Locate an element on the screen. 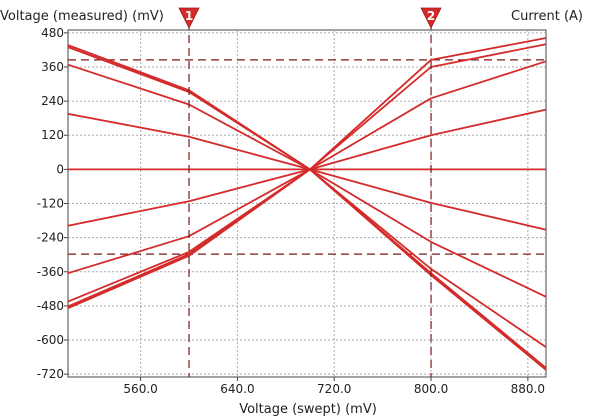 The width and height of the screenshot is (616, 420). y-tick-label: -120 is located at coordinates (50, 204).